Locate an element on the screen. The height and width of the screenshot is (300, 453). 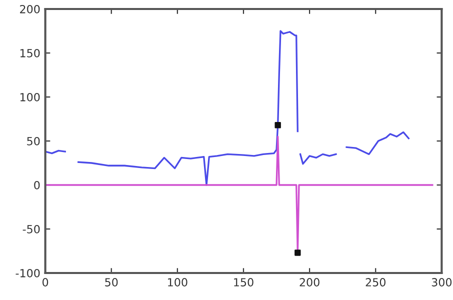
y-tick-label: 100 is located at coordinates (30, 97).